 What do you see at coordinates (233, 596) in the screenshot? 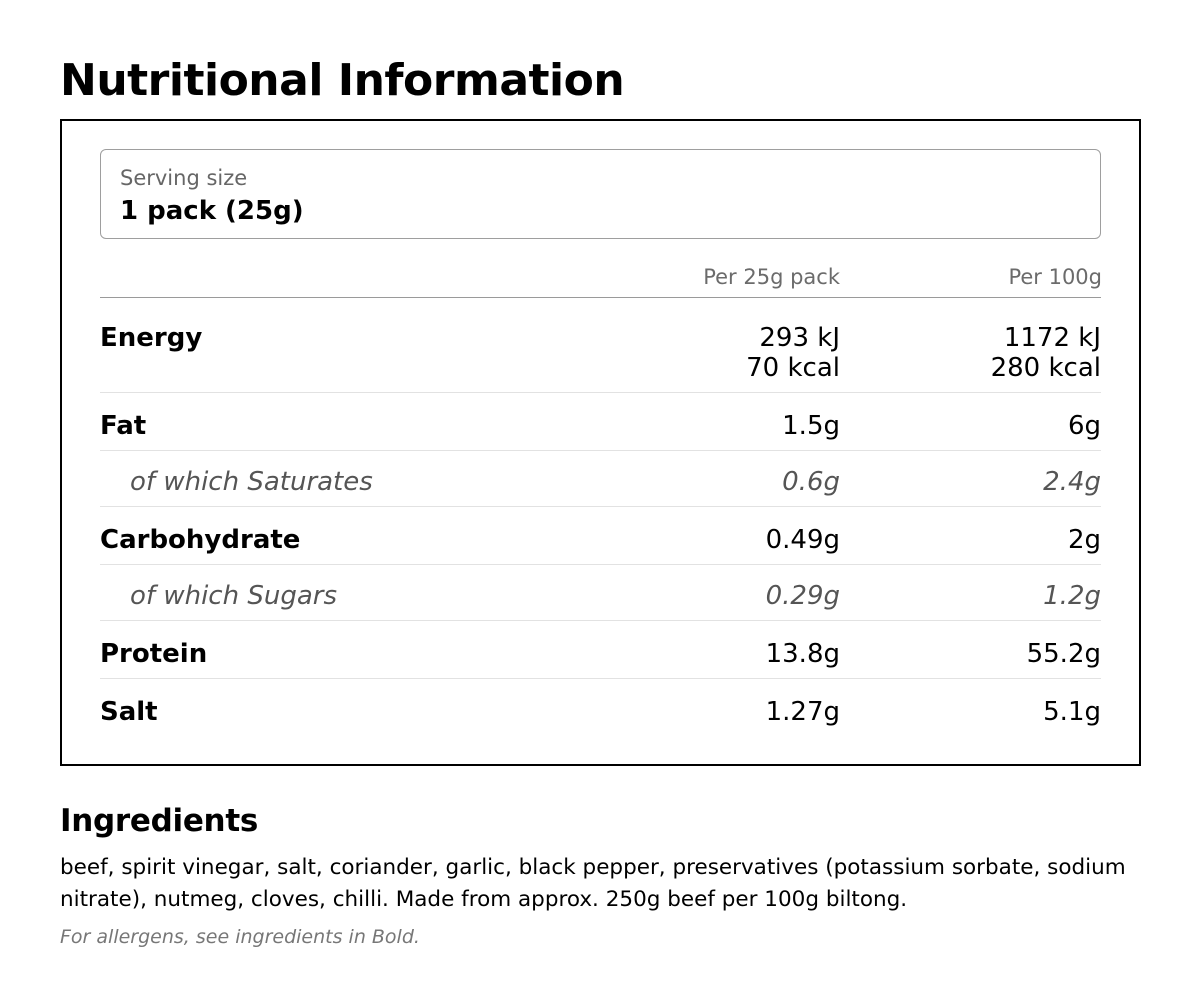
I see `nutrient-name: of which Sugars` at bounding box center [233, 596].